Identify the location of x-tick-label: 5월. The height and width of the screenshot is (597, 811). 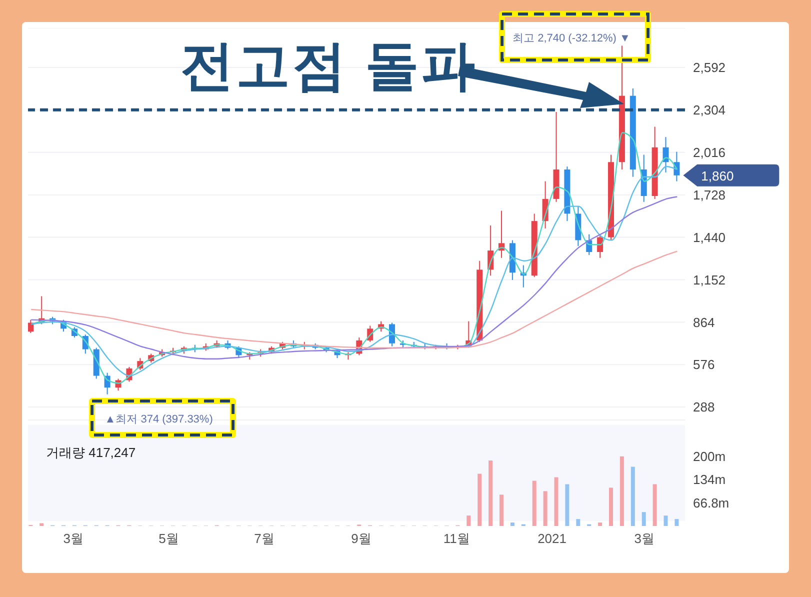
(168, 538).